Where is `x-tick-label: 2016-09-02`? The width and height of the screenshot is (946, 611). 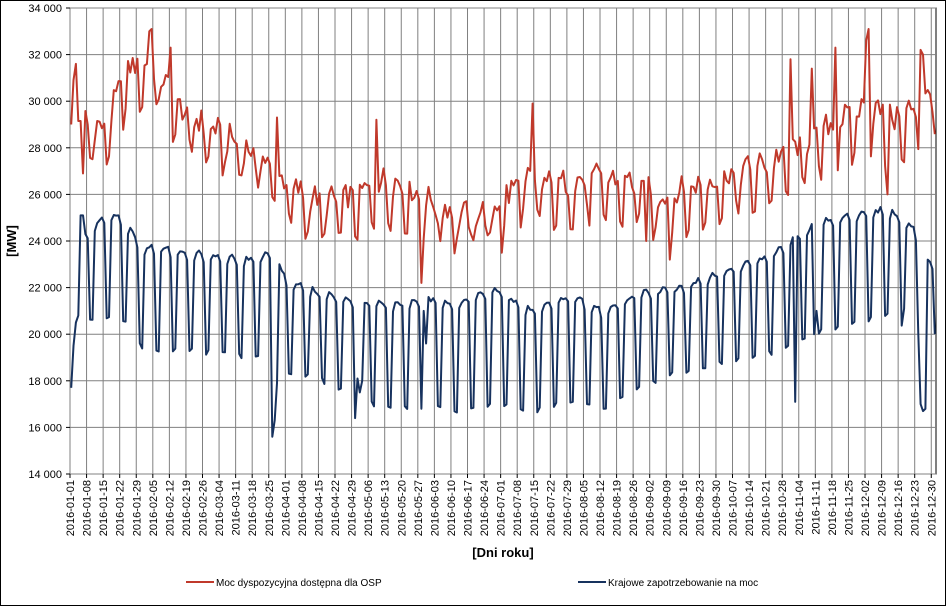
x-tick-label: 2016-09-02 is located at coordinates (651, 508).